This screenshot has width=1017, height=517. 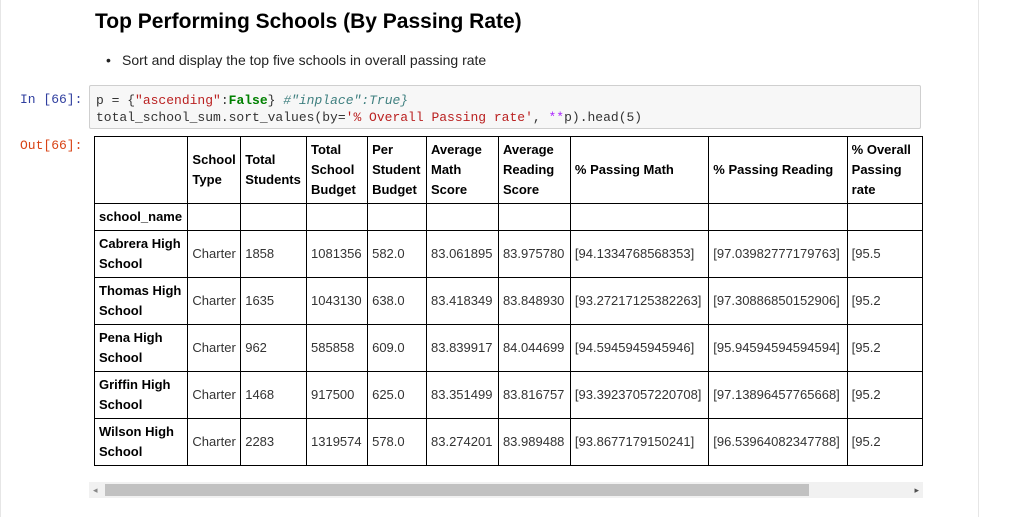 I want to click on code-token: p).head(5), so click(x=603, y=117).